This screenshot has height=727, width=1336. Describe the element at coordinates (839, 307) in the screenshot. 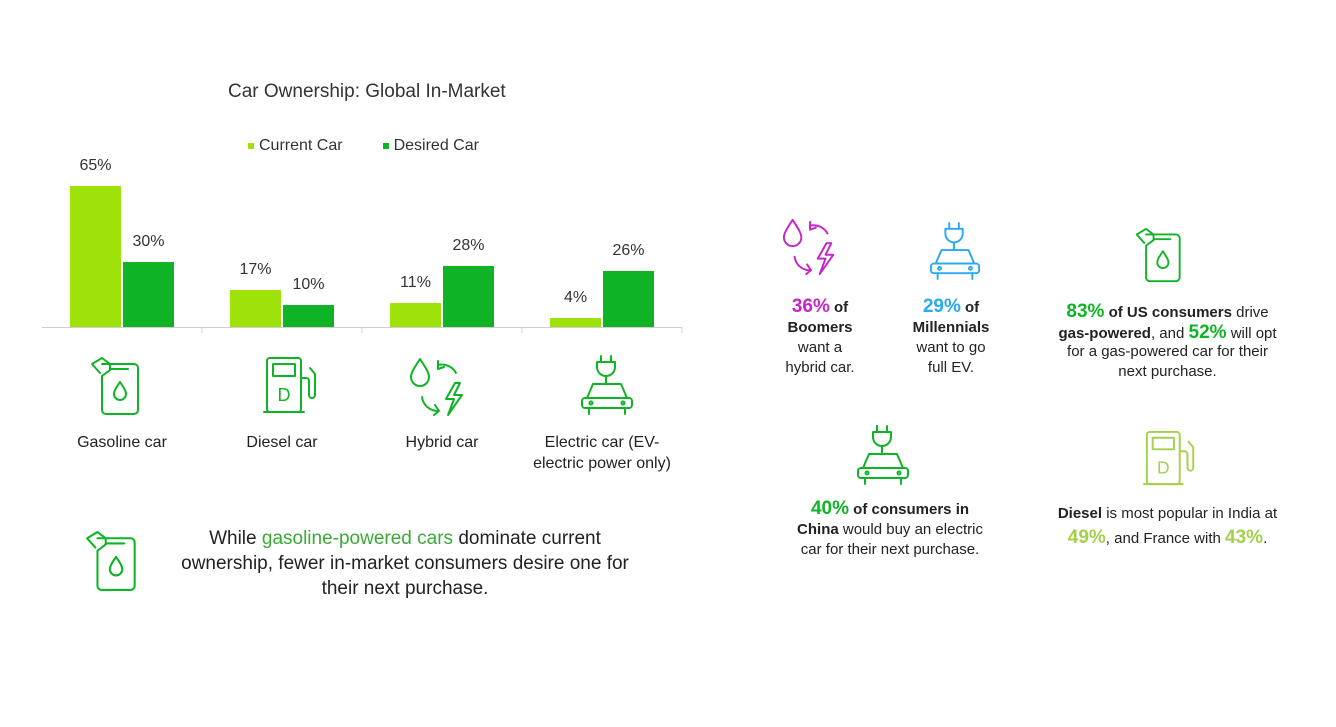

I see `stat-boomers-of: of` at that location.